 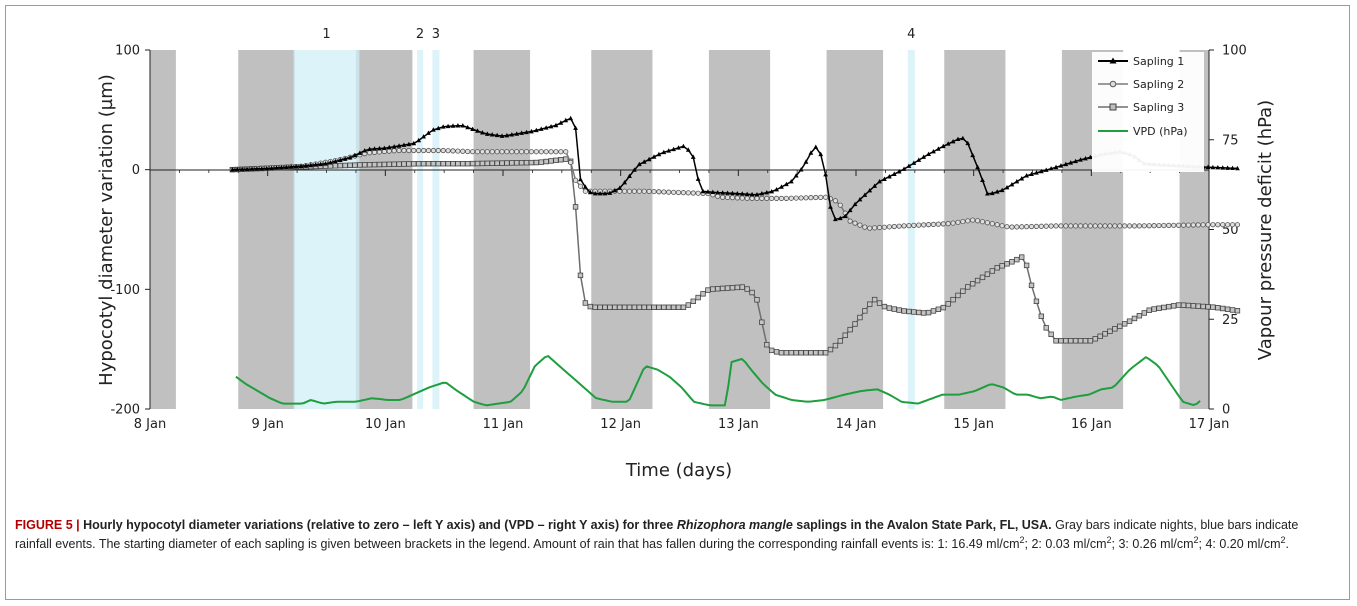 What do you see at coordinates (1158, 61) in the screenshot?
I see `legend-label-sapling-1: Sapling 1` at bounding box center [1158, 61].